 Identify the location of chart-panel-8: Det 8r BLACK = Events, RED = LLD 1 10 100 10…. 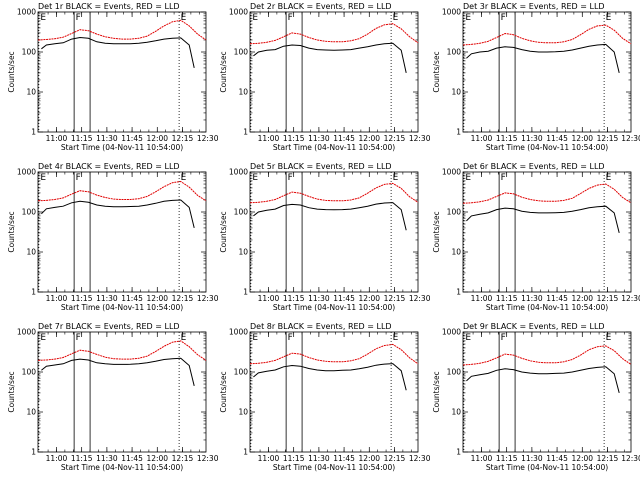
(325, 397).